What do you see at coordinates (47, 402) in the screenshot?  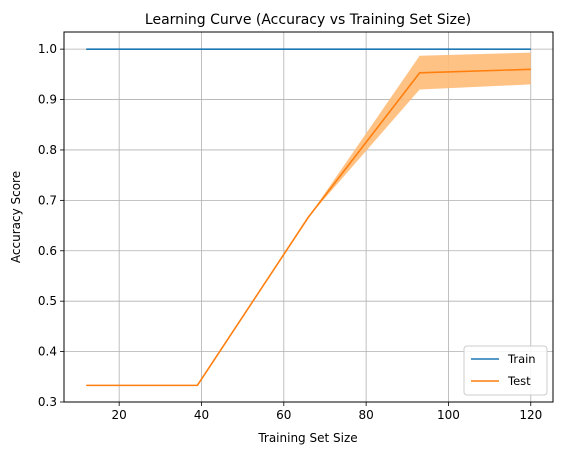 I see `y-tick-label: 0.3` at bounding box center [47, 402].